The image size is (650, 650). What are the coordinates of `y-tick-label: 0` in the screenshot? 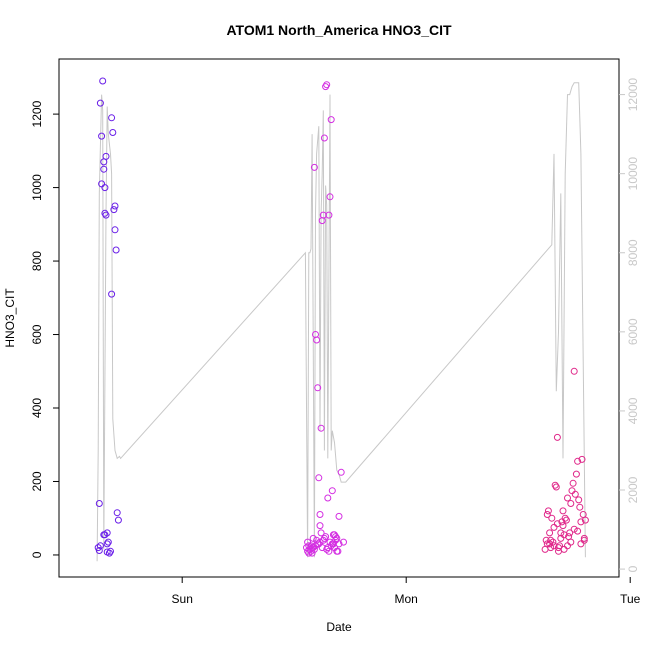 It's located at (37, 554).